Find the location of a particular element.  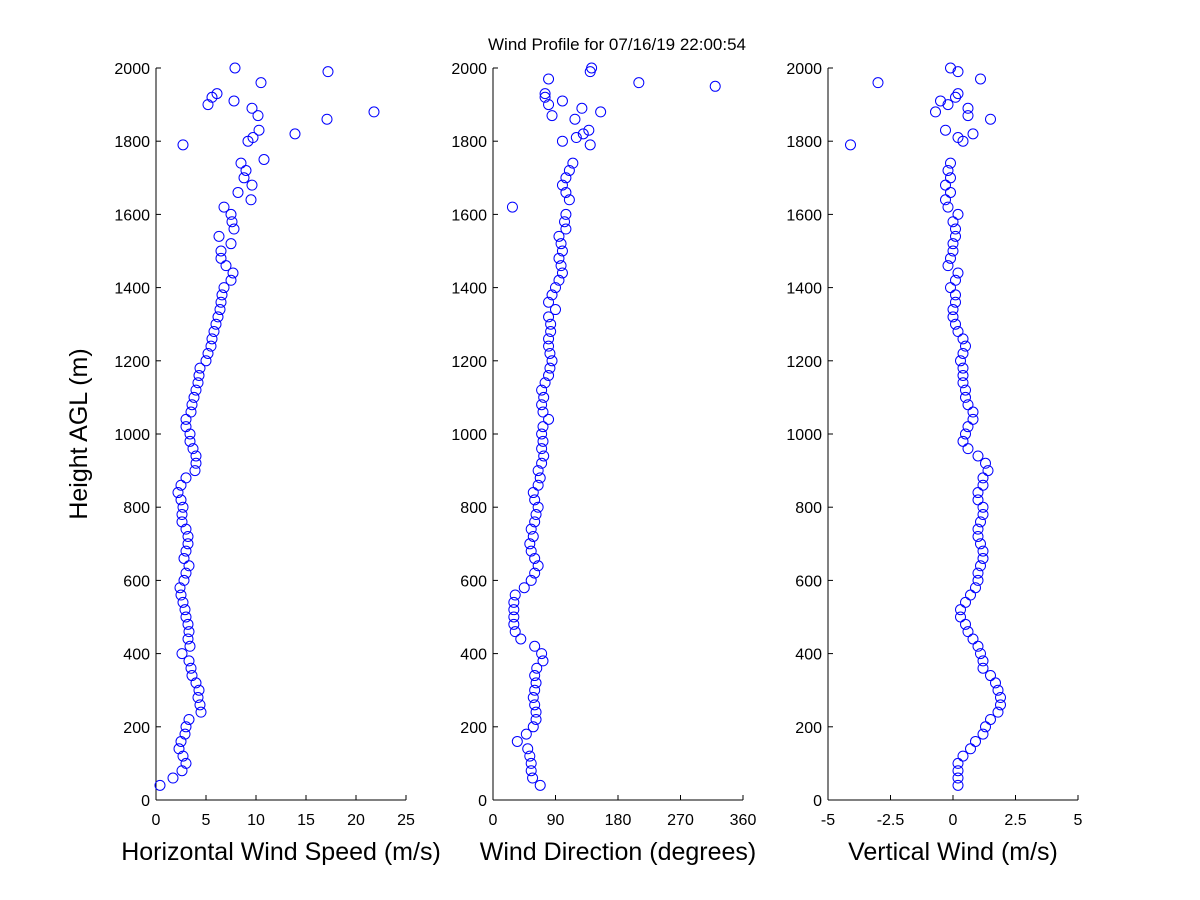

x-tick-label: 10 is located at coordinates (256, 820).